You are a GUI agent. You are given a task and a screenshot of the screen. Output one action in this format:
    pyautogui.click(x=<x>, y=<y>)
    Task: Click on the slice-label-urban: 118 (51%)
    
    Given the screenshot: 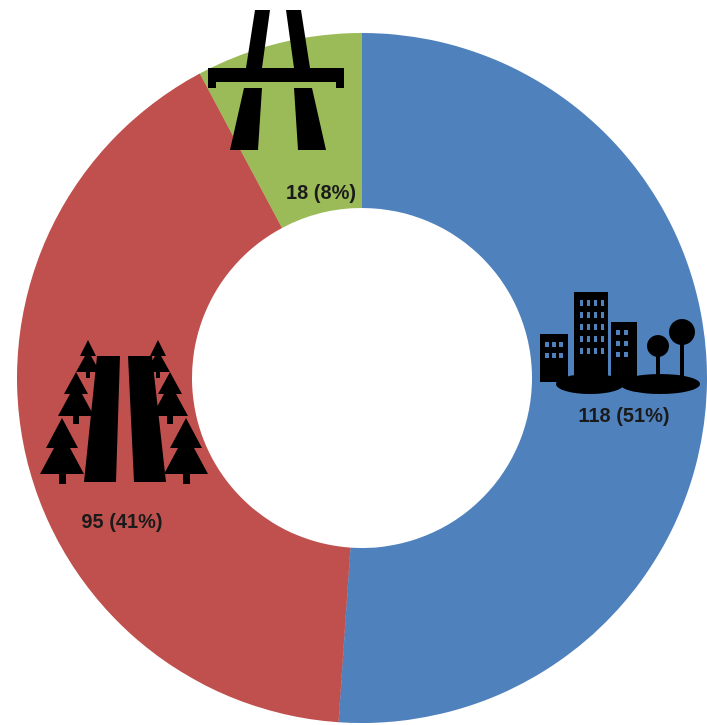 What is the action you would take?
    pyautogui.click(x=623, y=416)
    